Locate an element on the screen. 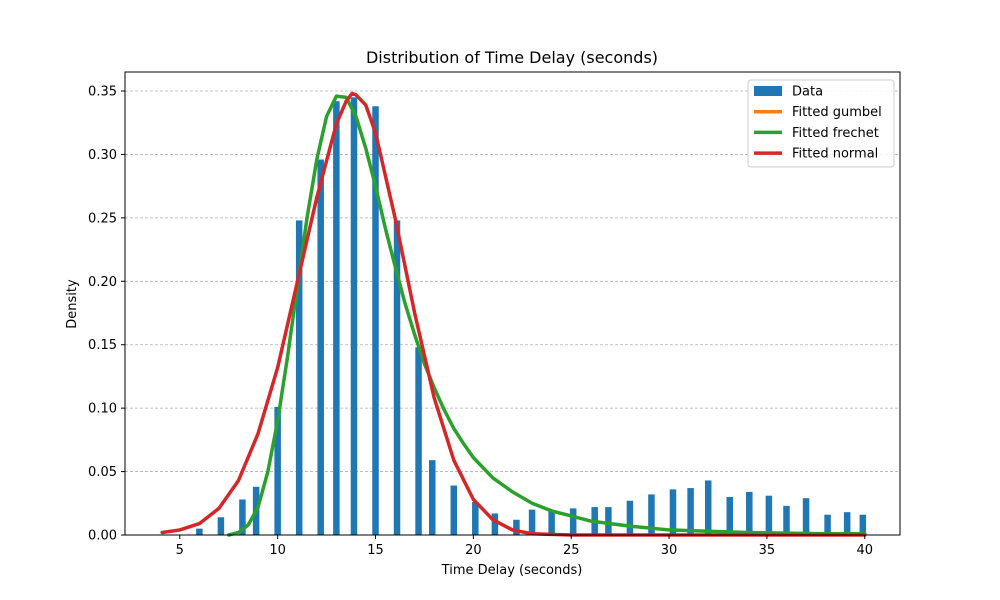  legend-label: Fitted normal is located at coordinates (835, 154).